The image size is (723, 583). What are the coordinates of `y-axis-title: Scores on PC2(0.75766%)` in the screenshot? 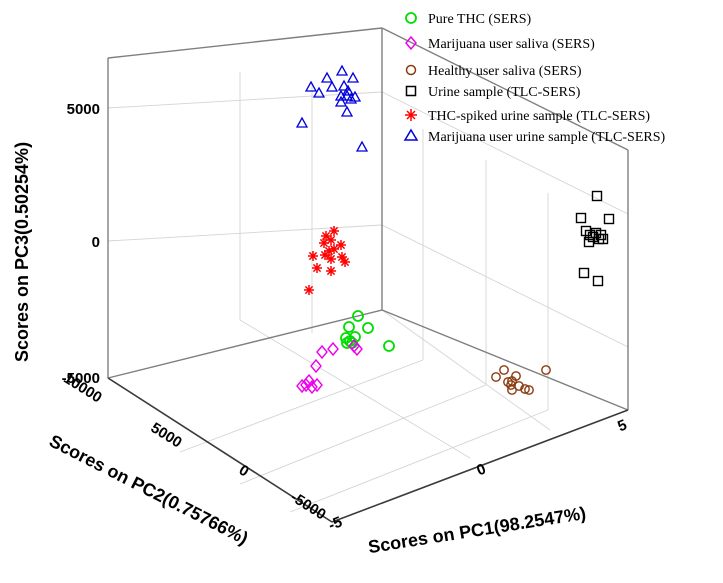 It's located at (148, 490).